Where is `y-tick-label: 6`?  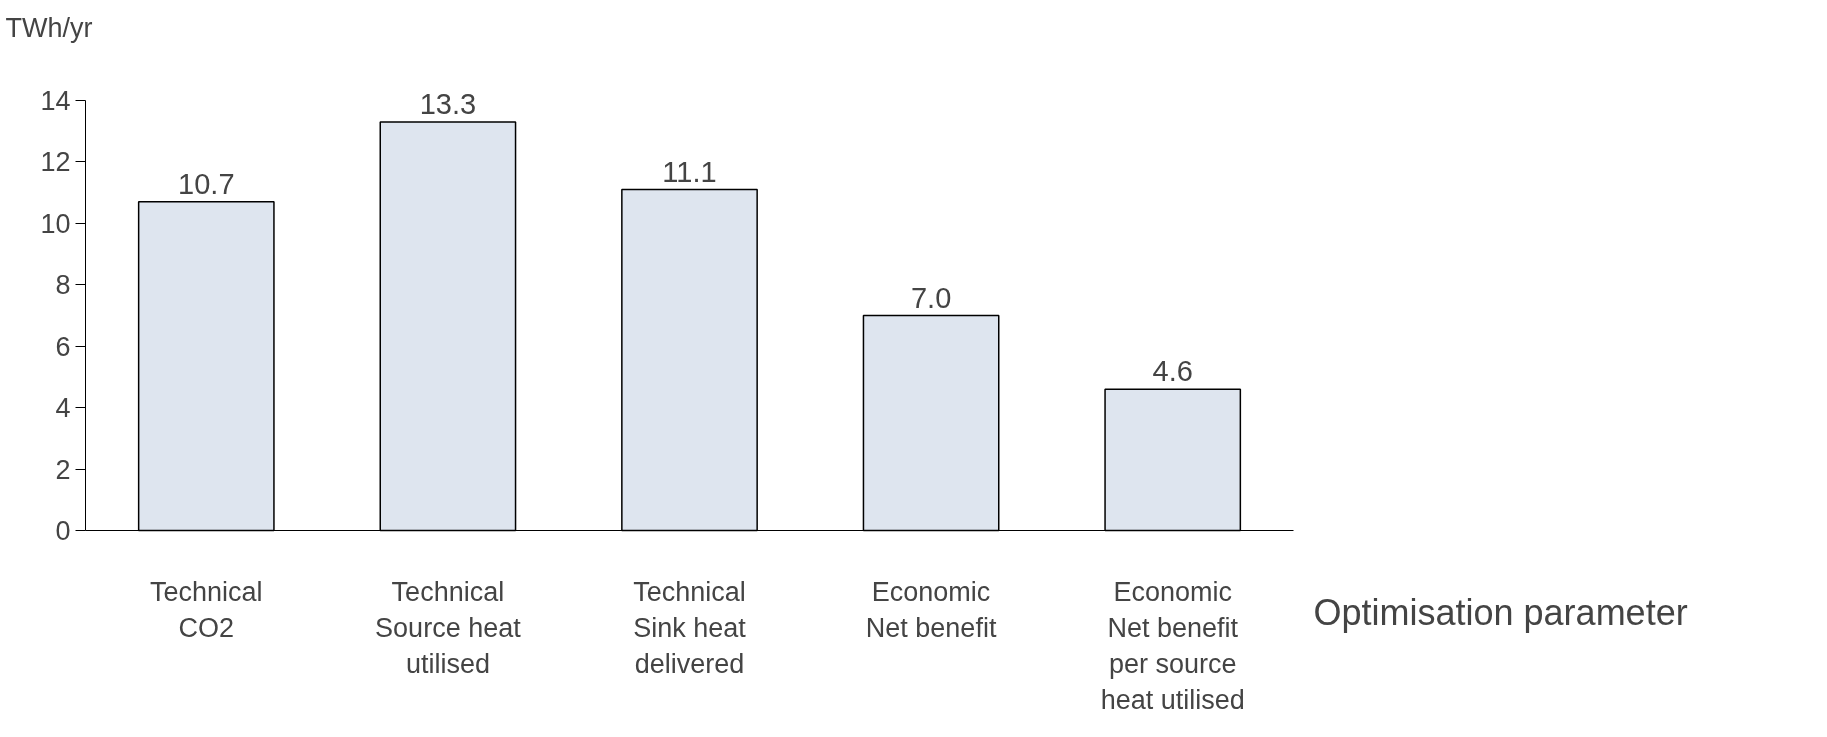 y-tick-label: 6 is located at coordinates (63, 346).